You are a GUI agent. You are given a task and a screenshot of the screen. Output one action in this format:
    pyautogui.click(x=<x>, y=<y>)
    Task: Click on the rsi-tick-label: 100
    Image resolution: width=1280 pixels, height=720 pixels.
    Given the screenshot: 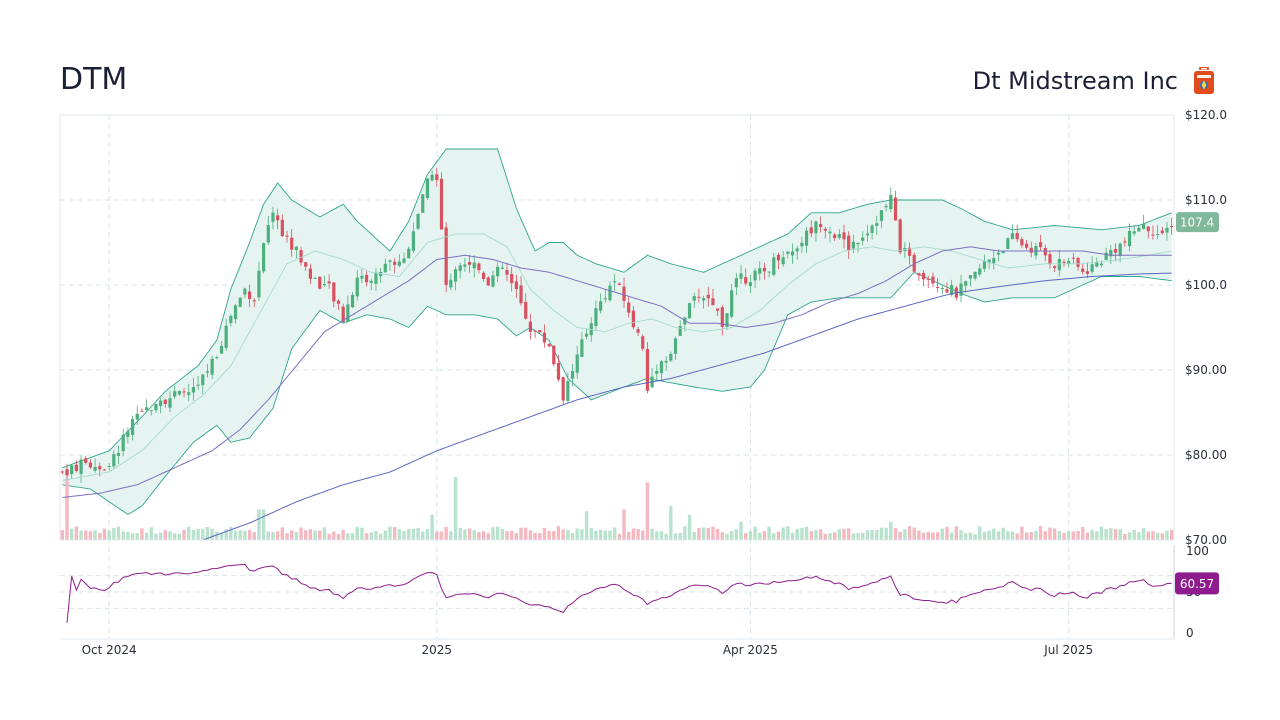 What is the action you would take?
    pyautogui.click(x=1197, y=551)
    